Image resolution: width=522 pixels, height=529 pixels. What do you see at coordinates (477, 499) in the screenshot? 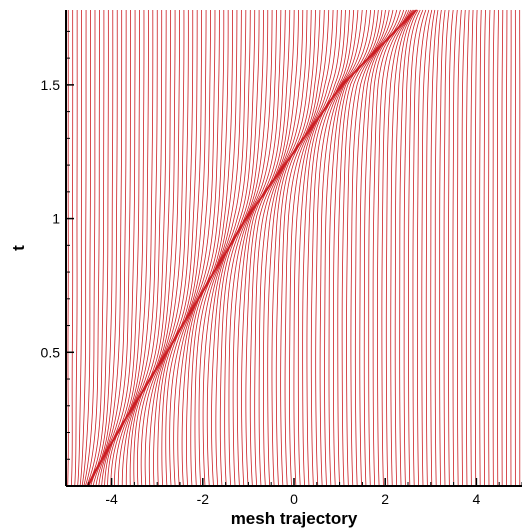
I see `x-tick-label: 4` at bounding box center [477, 499].